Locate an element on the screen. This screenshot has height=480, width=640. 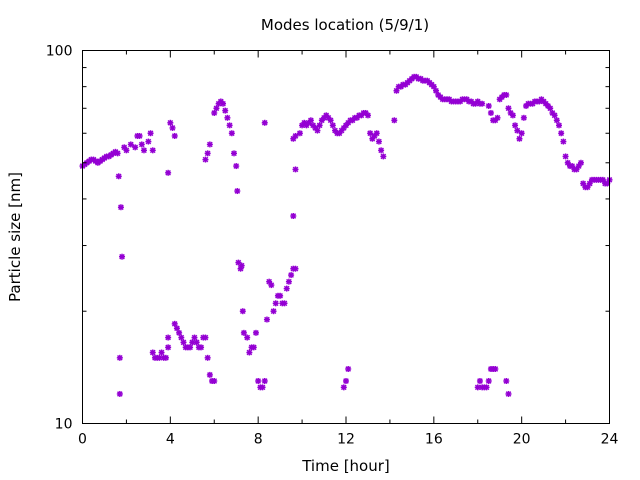
y-tick-label: 100 is located at coordinates (59, 52).